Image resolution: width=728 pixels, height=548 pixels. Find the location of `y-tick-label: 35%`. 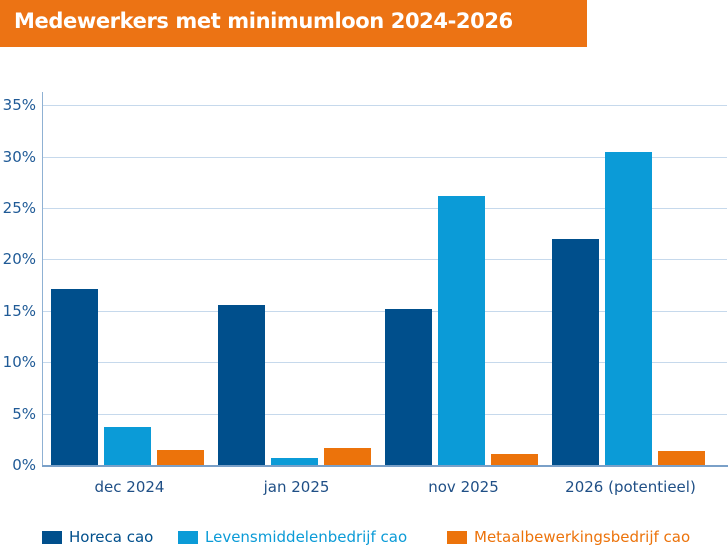

y-tick-label: 35% is located at coordinates (19, 105).